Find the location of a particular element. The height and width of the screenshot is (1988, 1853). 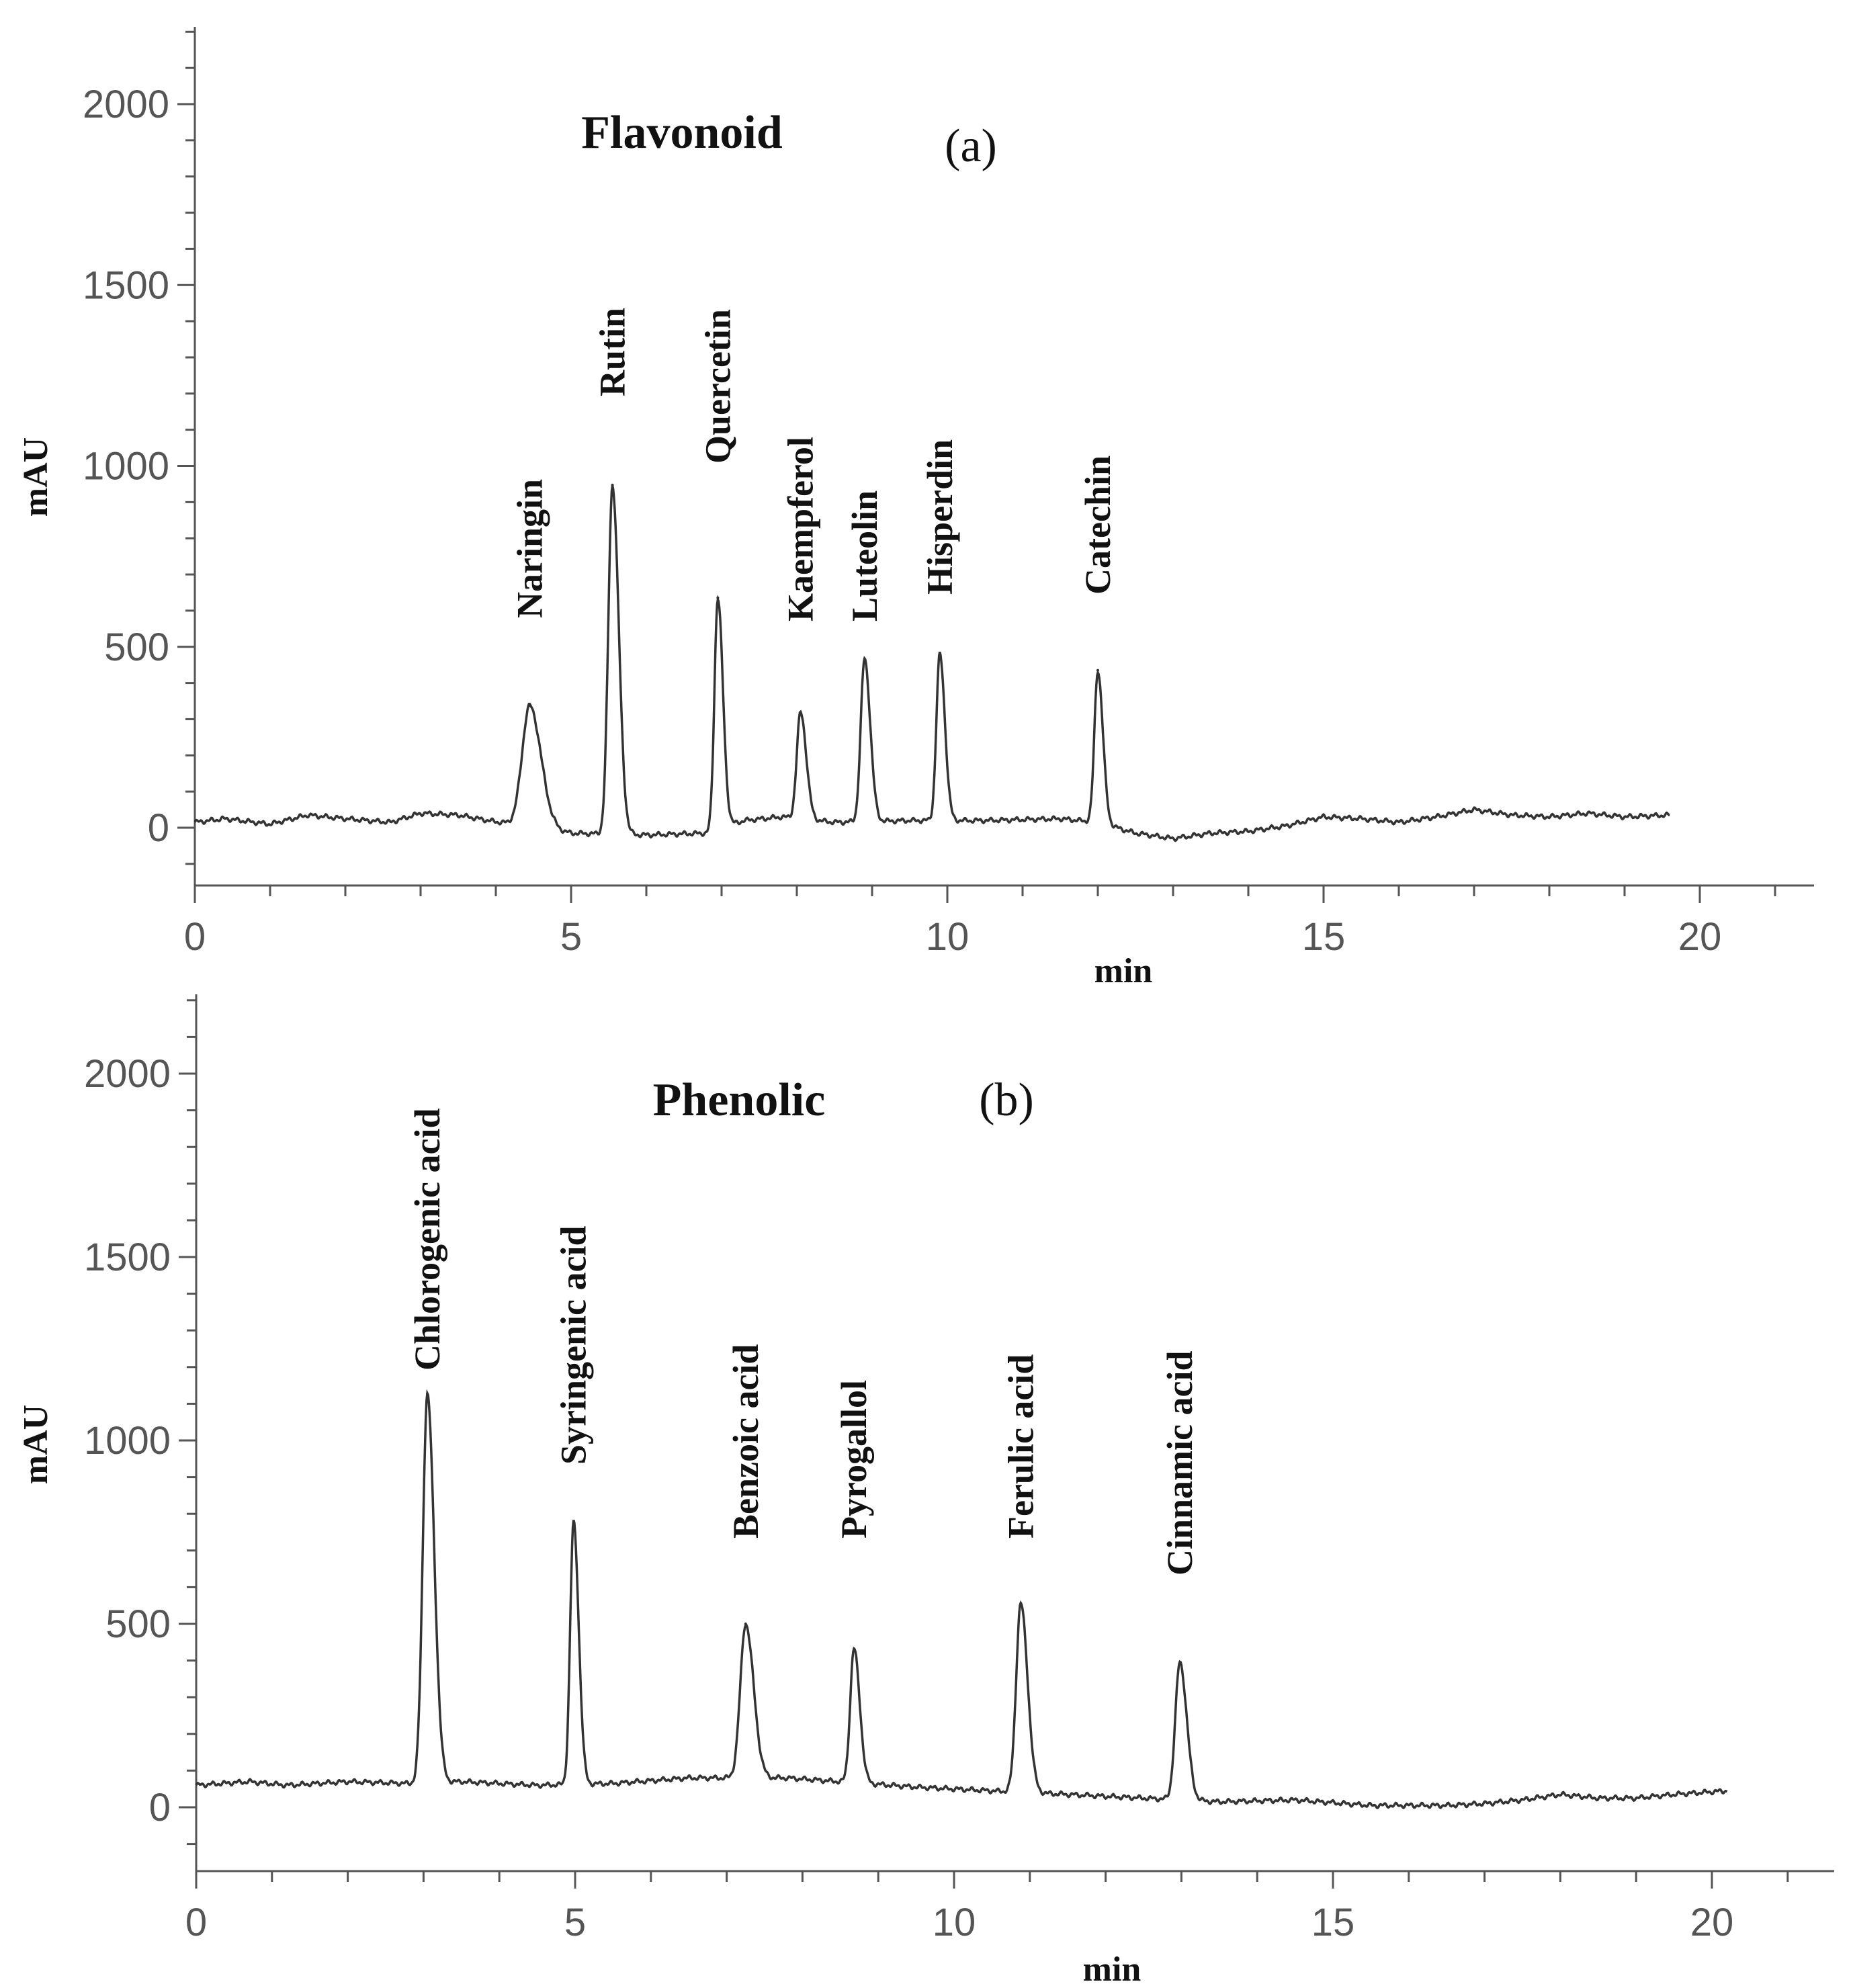

peak-label: Pyrogallol is located at coordinates (854, 1460).